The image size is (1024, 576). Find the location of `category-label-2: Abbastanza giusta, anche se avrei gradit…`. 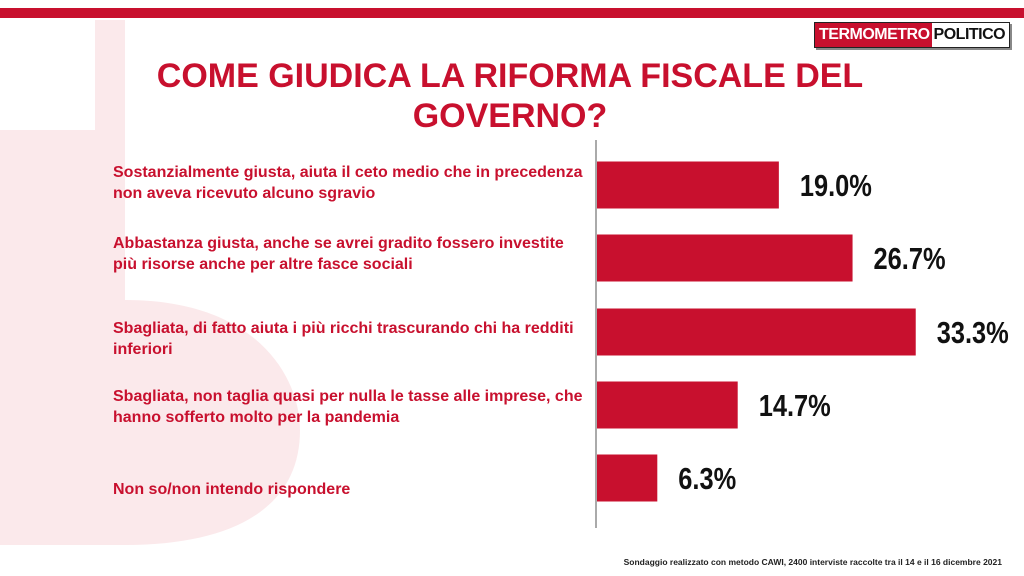

category-label-2: Abbastanza giusta, anche se avrei gradit… is located at coordinates (338, 254).